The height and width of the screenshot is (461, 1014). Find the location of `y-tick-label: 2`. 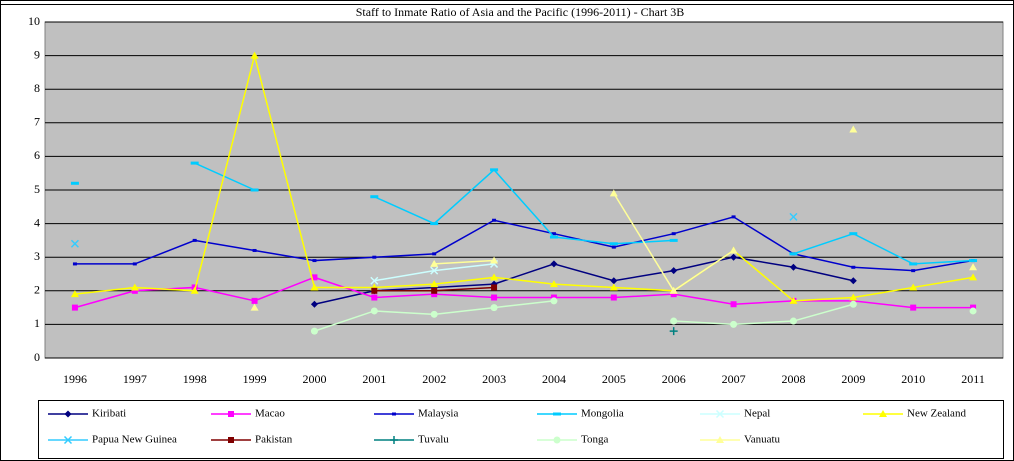

y-tick-label: 2 is located at coordinates (37, 290).